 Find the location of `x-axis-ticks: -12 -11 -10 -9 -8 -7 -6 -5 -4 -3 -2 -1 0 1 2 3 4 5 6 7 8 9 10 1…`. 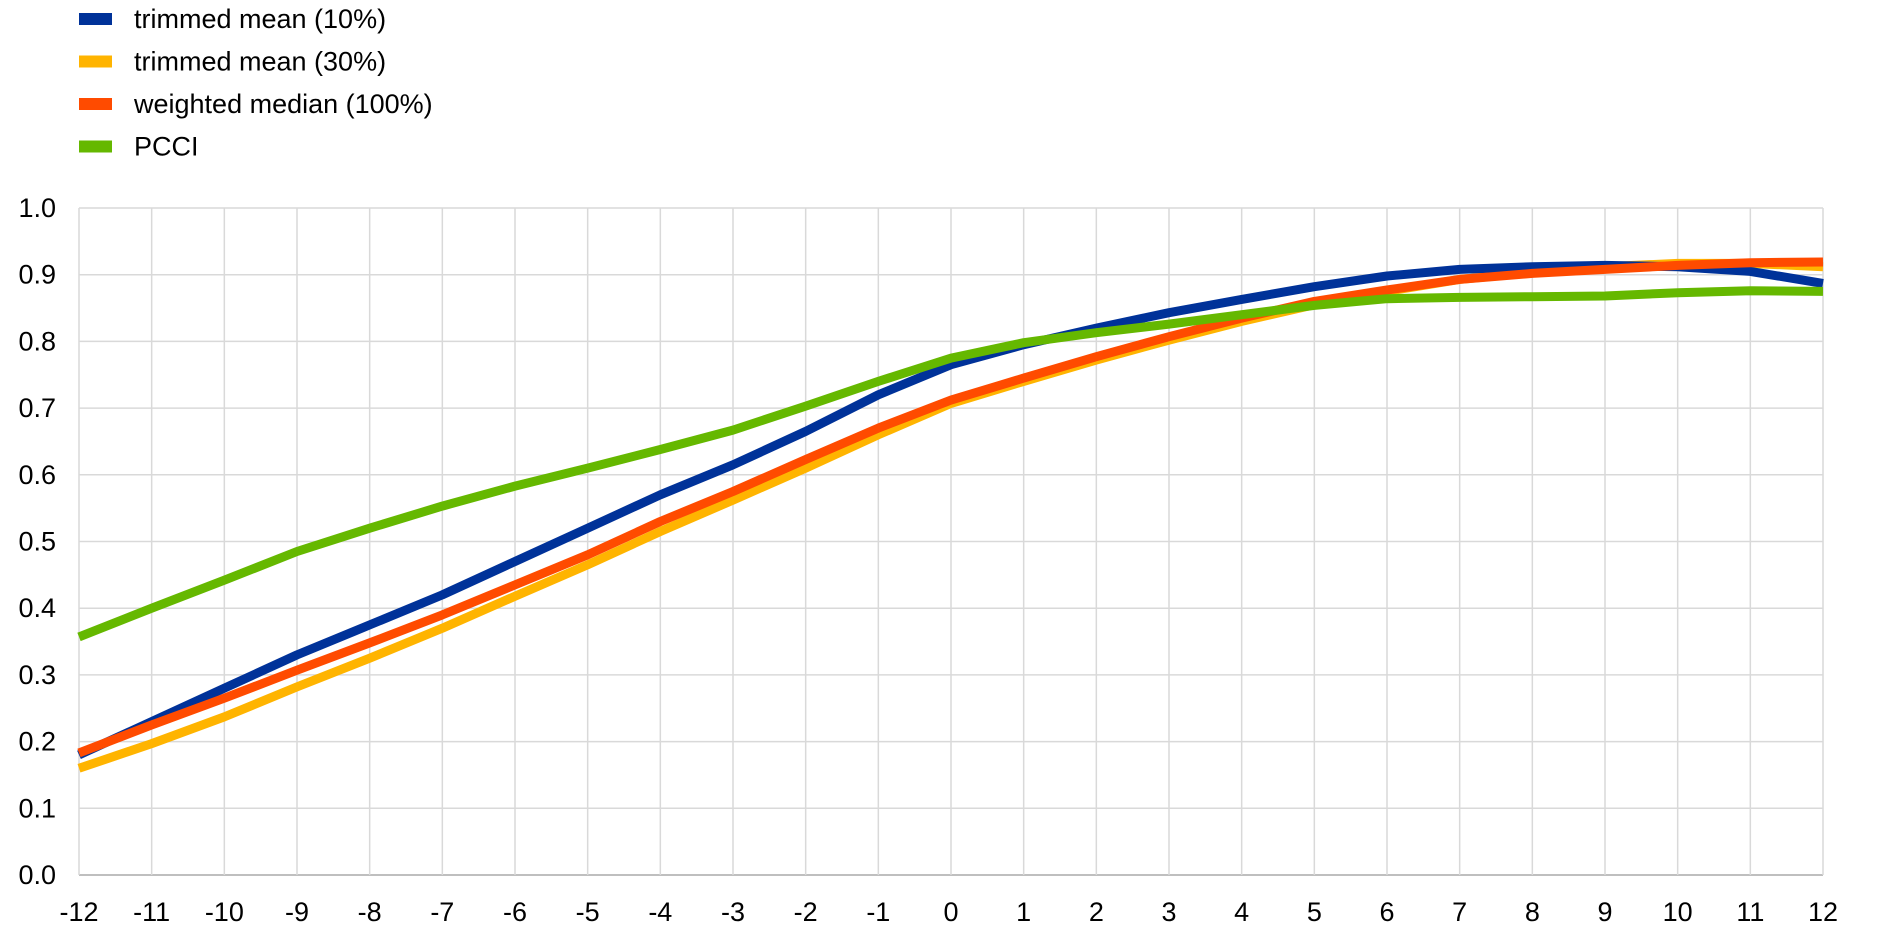

x-axis-ticks: -12 -11 -10 -9 -8 -7 -6 -5 -4 -3 -2 -1 0 1 2 3 4 5 6 7 8 9 10 1… is located at coordinates (948, 912).